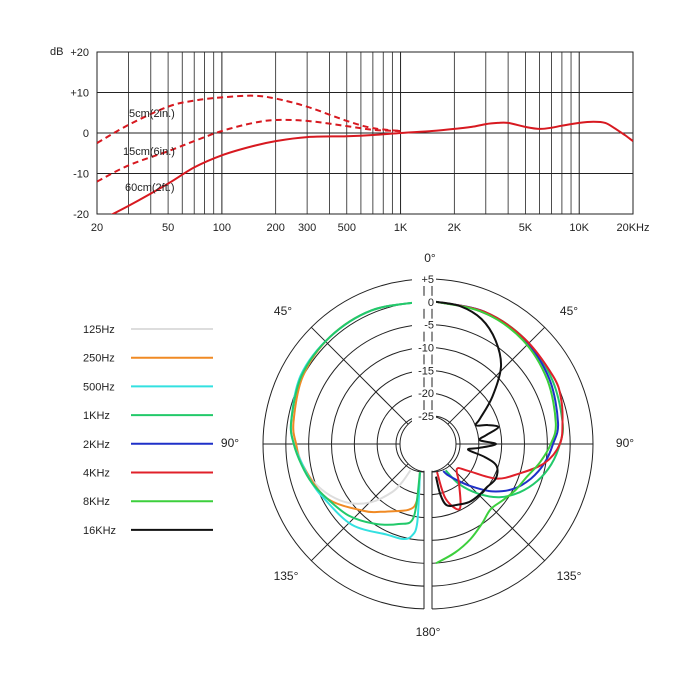 The image size is (700, 700). Describe the element at coordinates (632, 228) in the screenshot. I see `x-tick-label: 20KHz` at that location.